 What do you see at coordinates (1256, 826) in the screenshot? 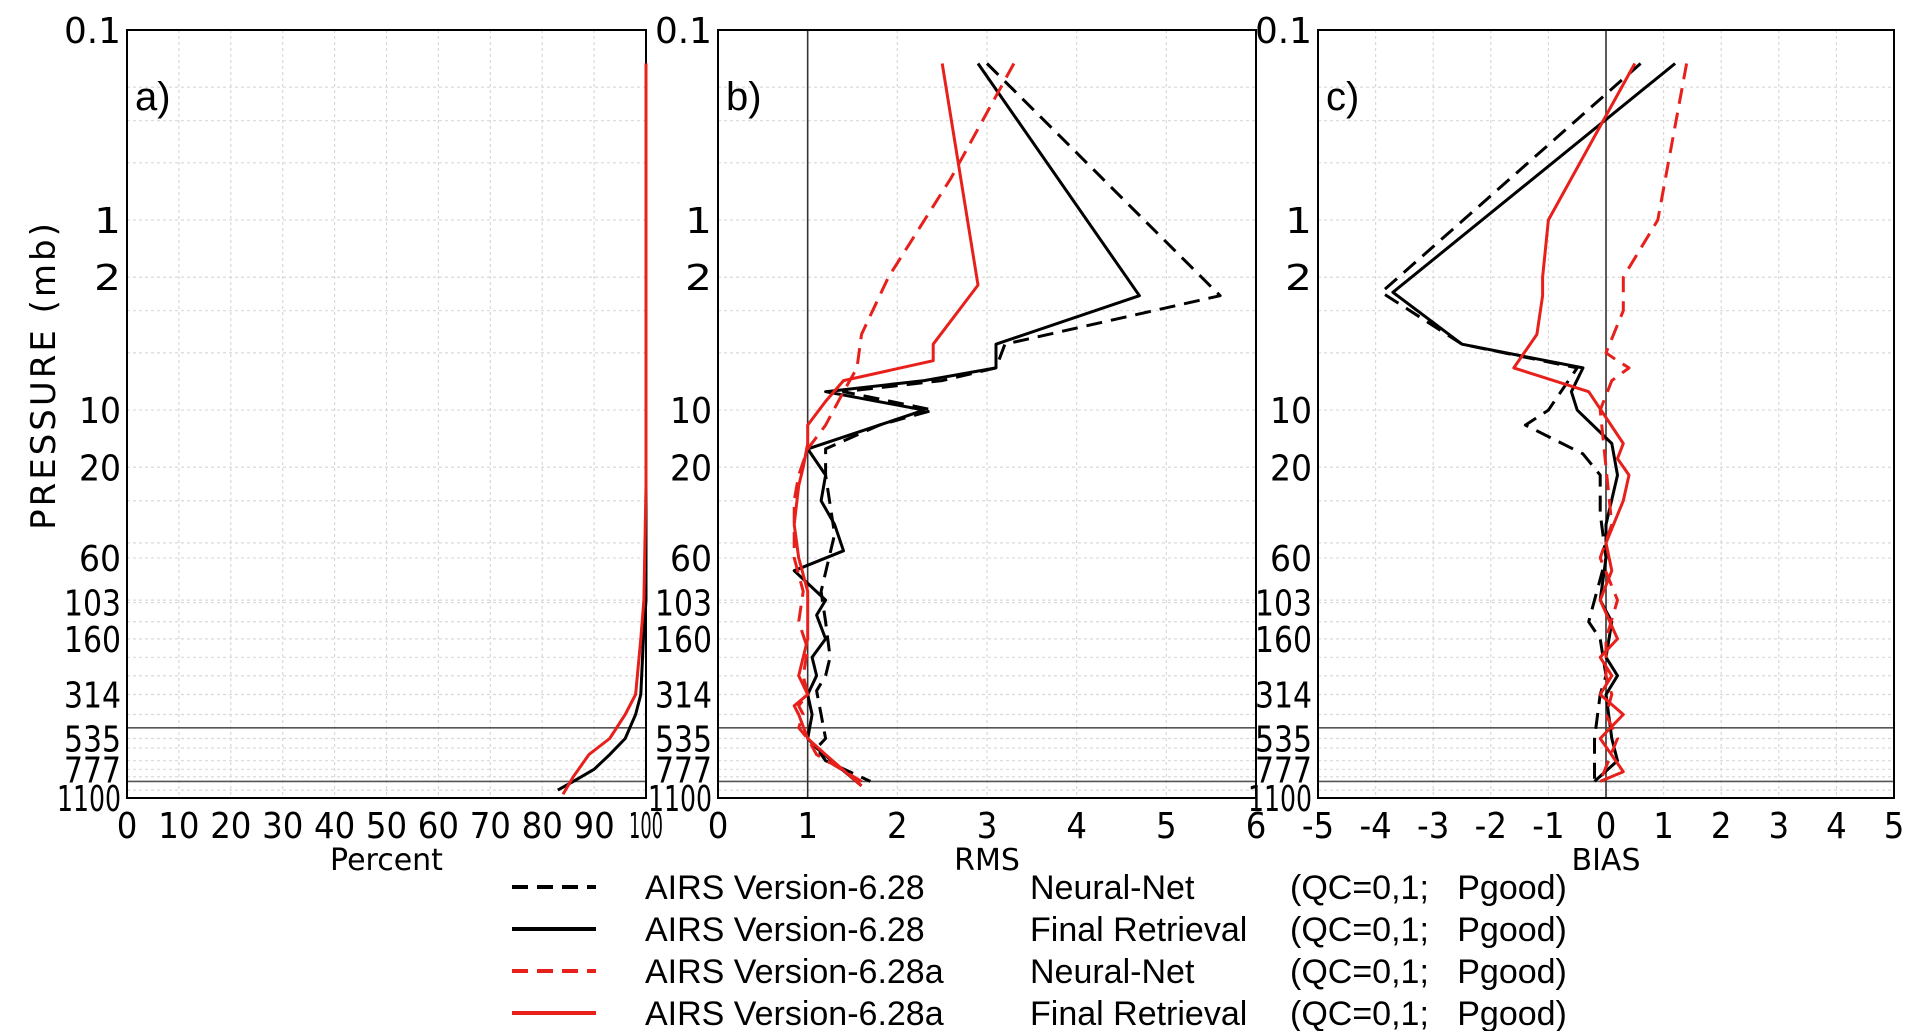
I see `x-tick-label: 6` at bounding box center [1256, 826].